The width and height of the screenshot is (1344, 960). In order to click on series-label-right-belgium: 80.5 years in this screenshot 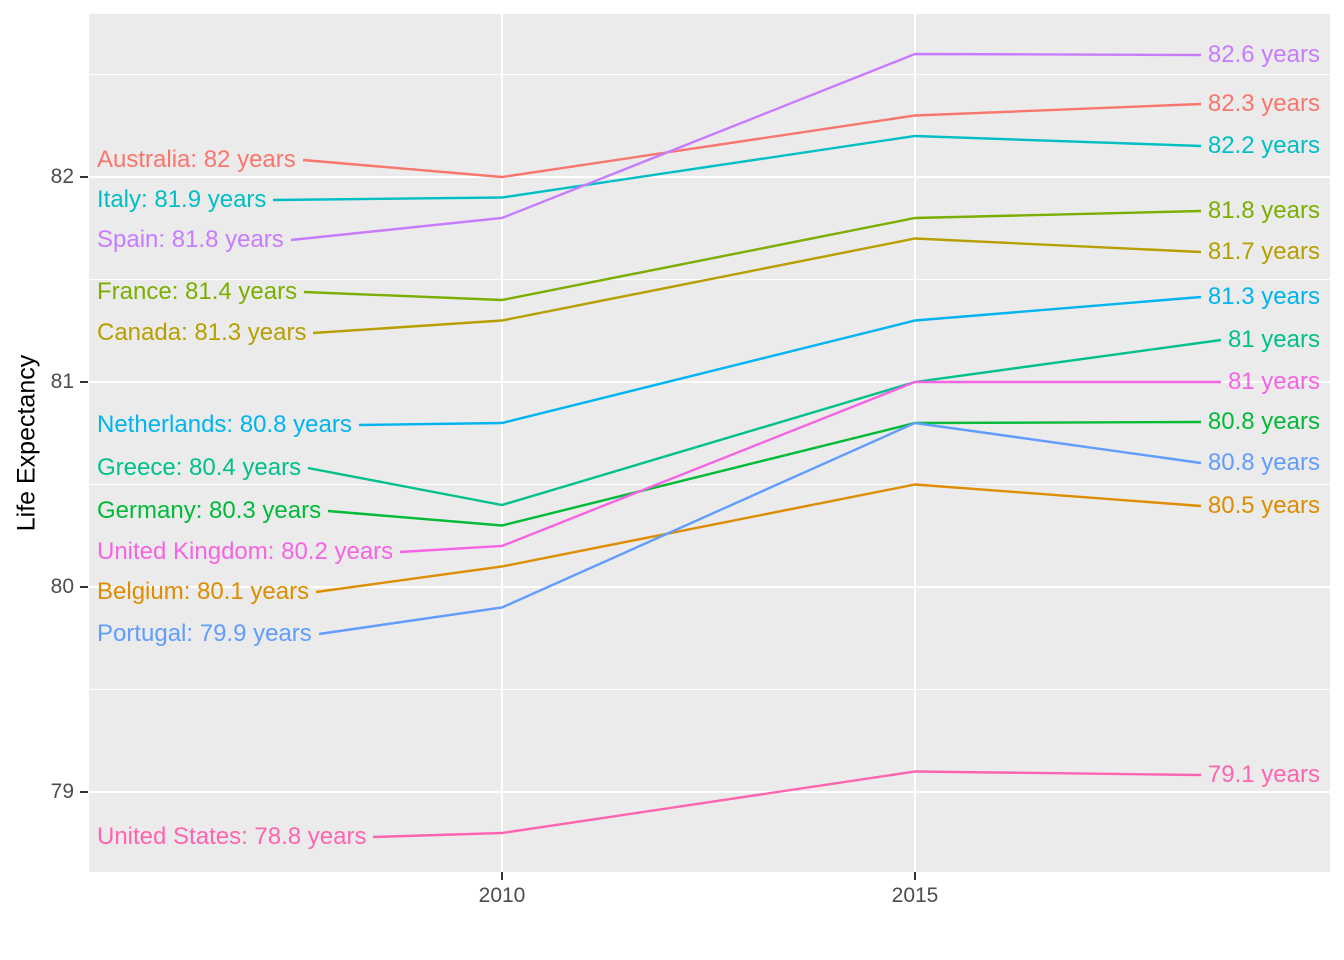, I will do `click(1263, 505)`.